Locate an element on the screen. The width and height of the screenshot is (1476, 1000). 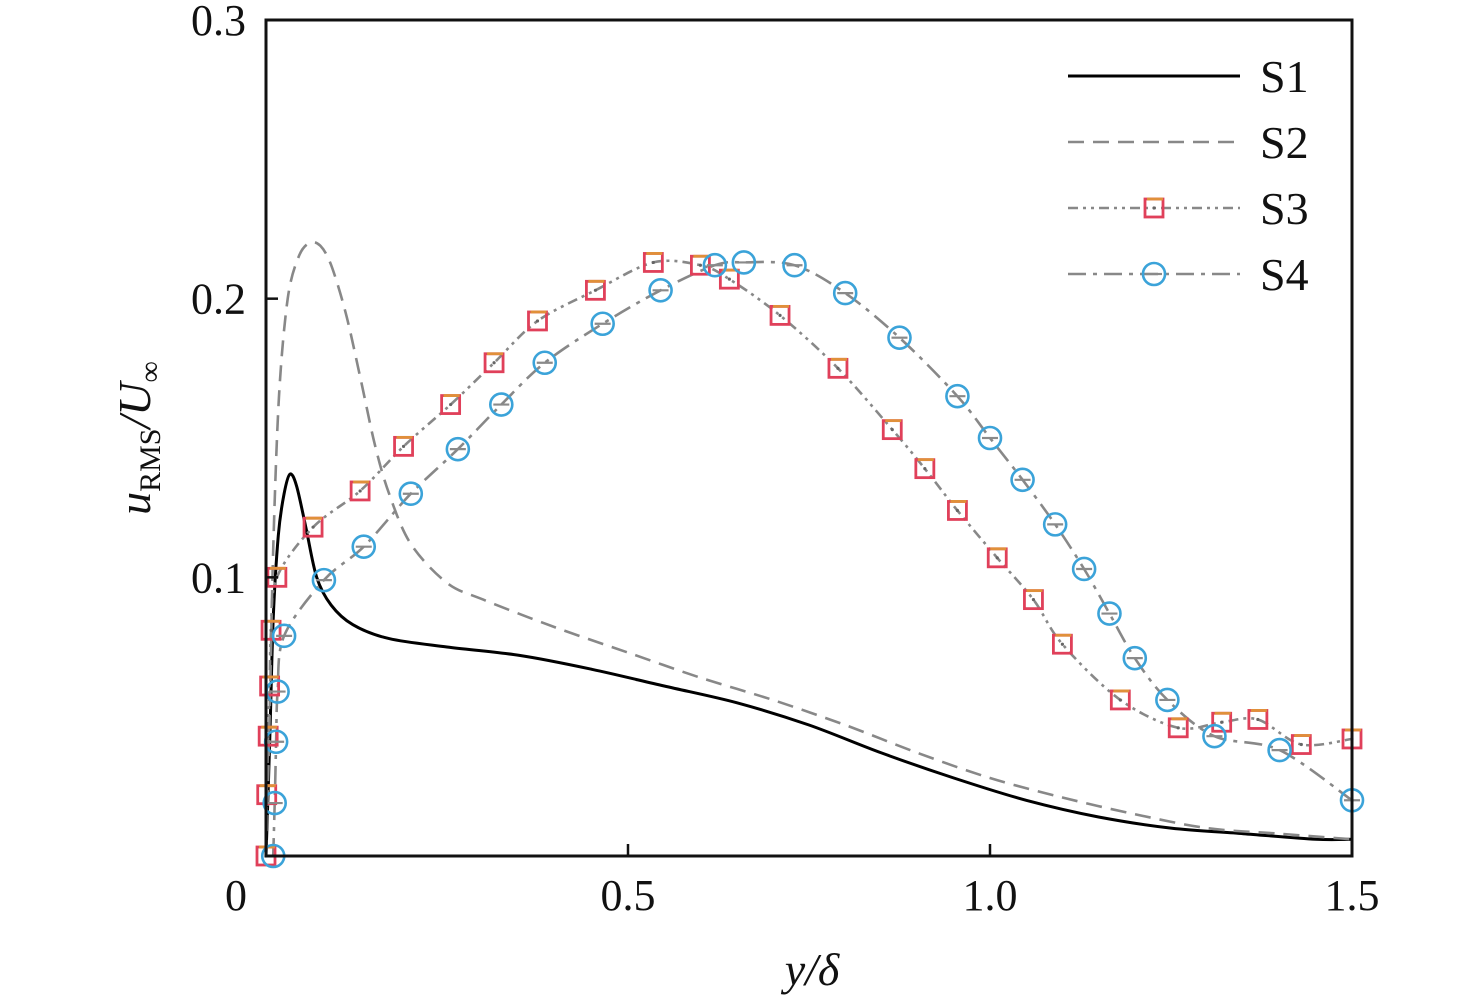
series-s3-point-8-dot is located at coordinates (403, 446).